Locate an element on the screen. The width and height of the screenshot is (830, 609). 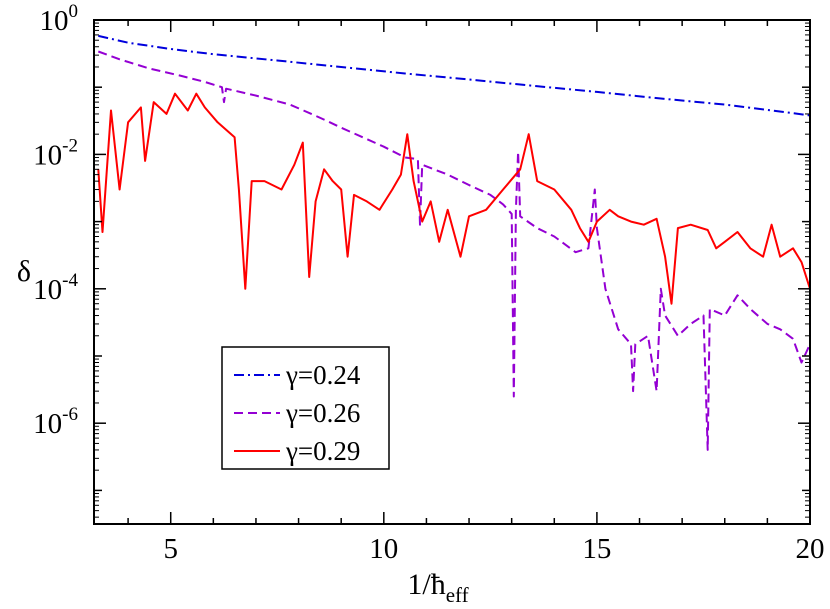
legend-box is located at coordinates (305, 408).